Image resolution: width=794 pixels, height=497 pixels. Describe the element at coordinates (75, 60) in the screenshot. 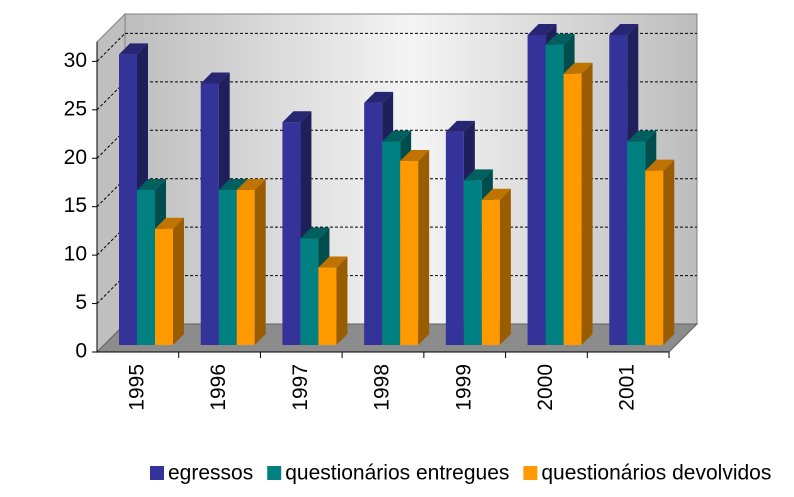

I see `y-tick-label: 30` at that location.